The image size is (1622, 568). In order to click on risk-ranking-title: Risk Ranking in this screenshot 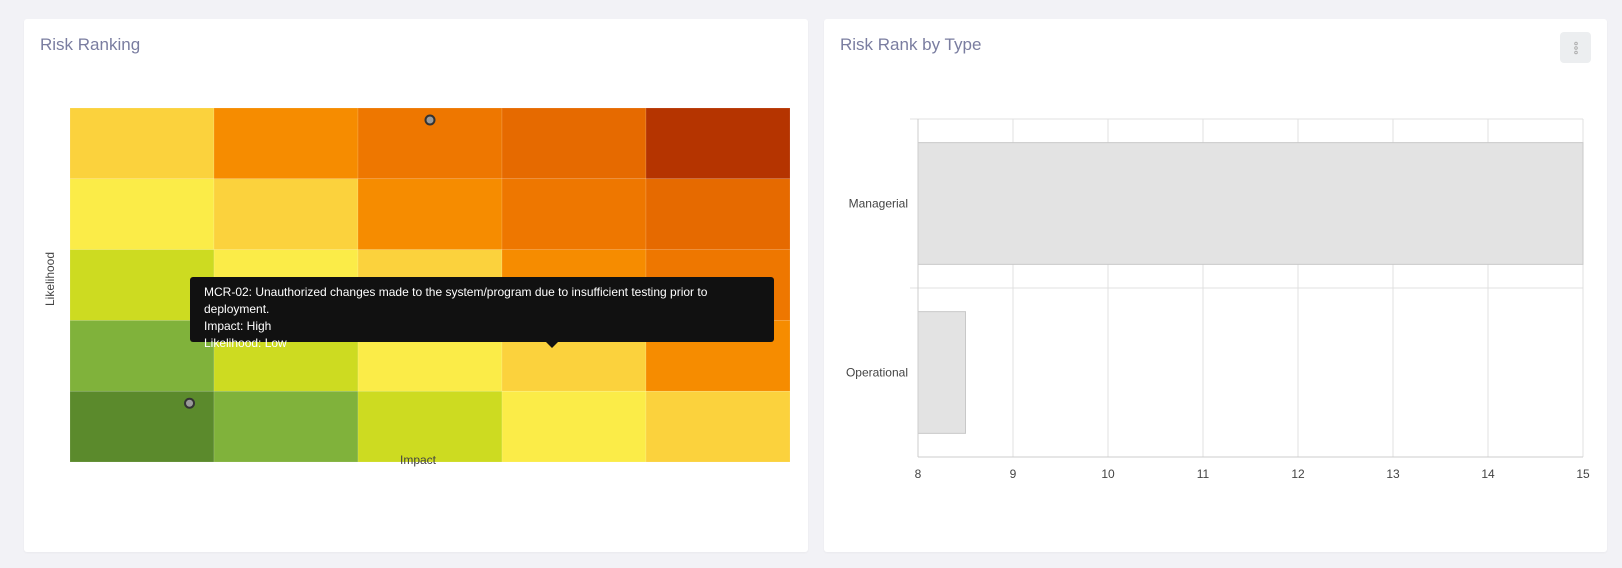, I will do `click(90, 44)`.